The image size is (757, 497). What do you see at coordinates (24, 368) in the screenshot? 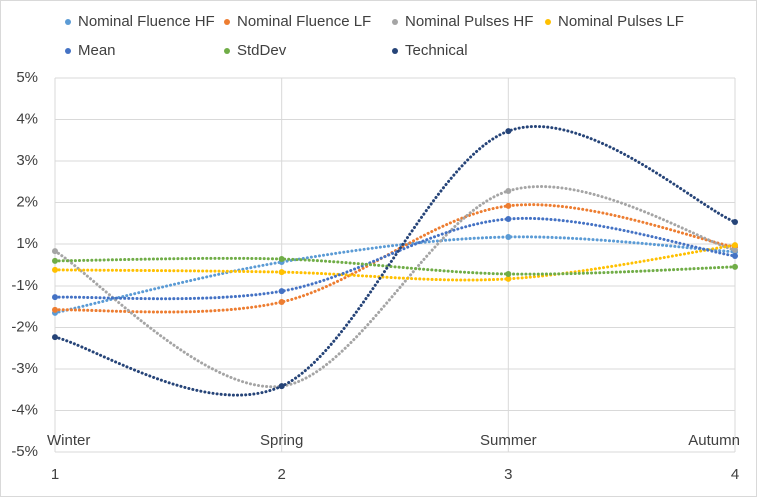
I see `y-tick-label: -3%` at bounding box center [24, 368].